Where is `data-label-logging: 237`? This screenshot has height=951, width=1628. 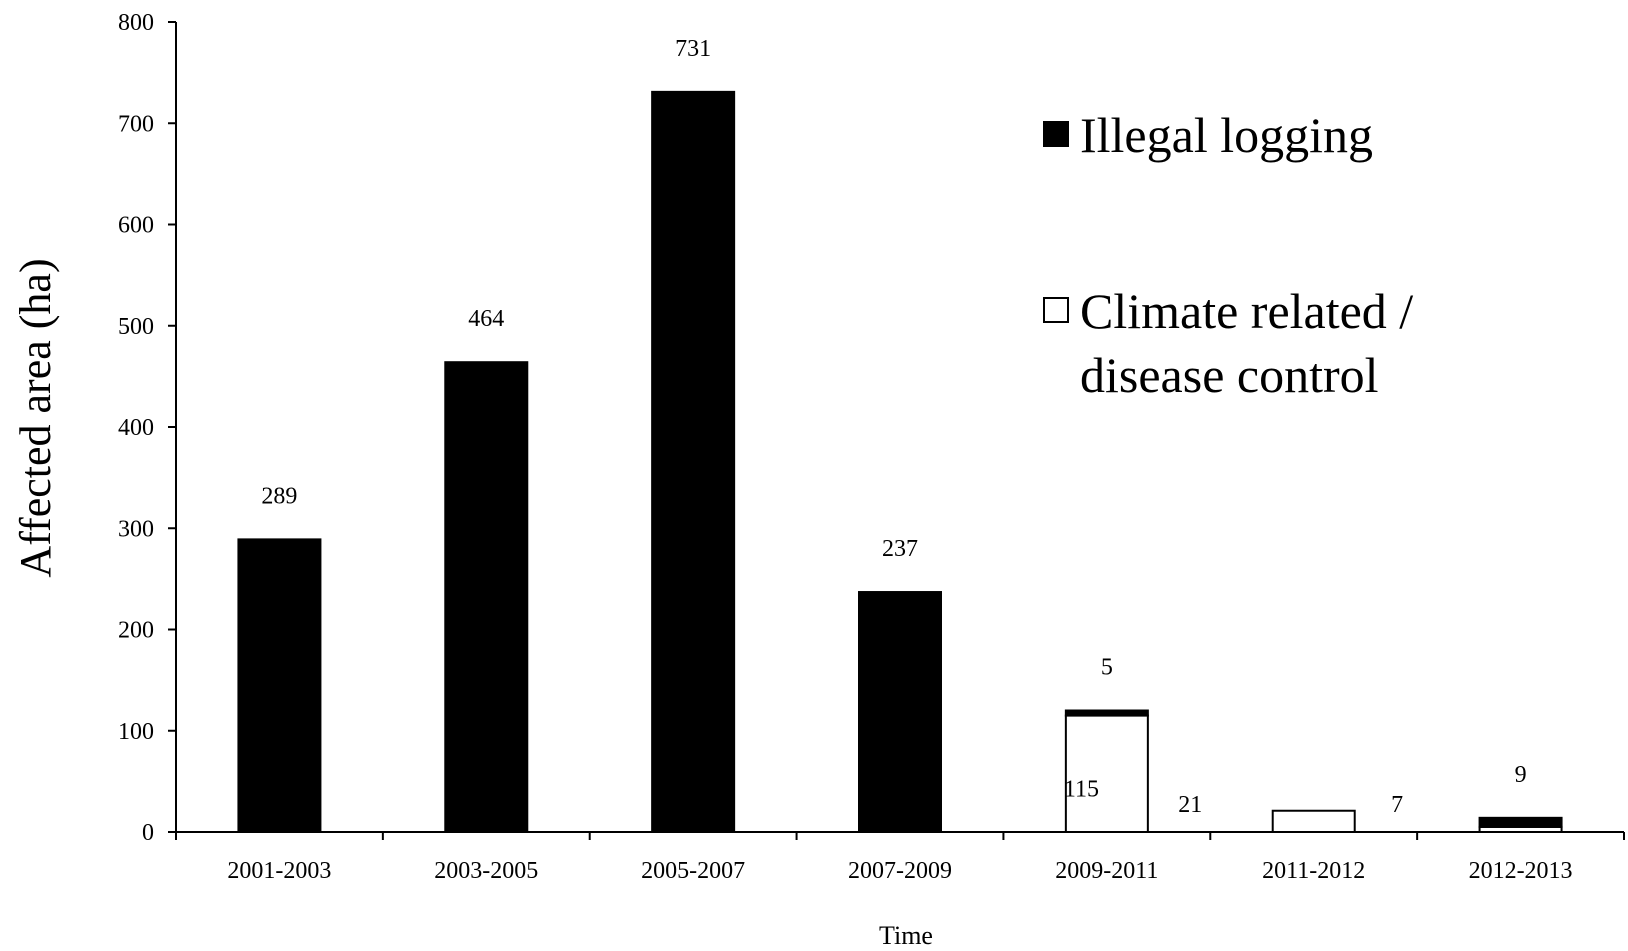
data-label-logging: 237 is located at coordinates (900, 549).